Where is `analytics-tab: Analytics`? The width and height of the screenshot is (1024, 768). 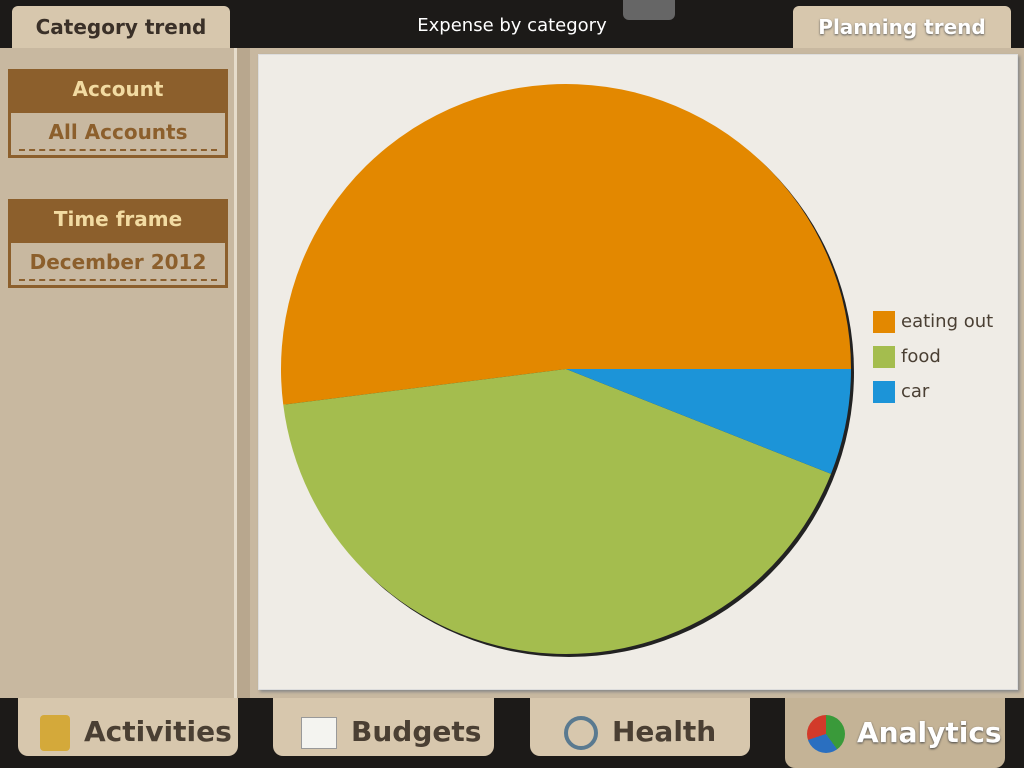 analytics-tab: Analytics is located at coordinates (895, 733).